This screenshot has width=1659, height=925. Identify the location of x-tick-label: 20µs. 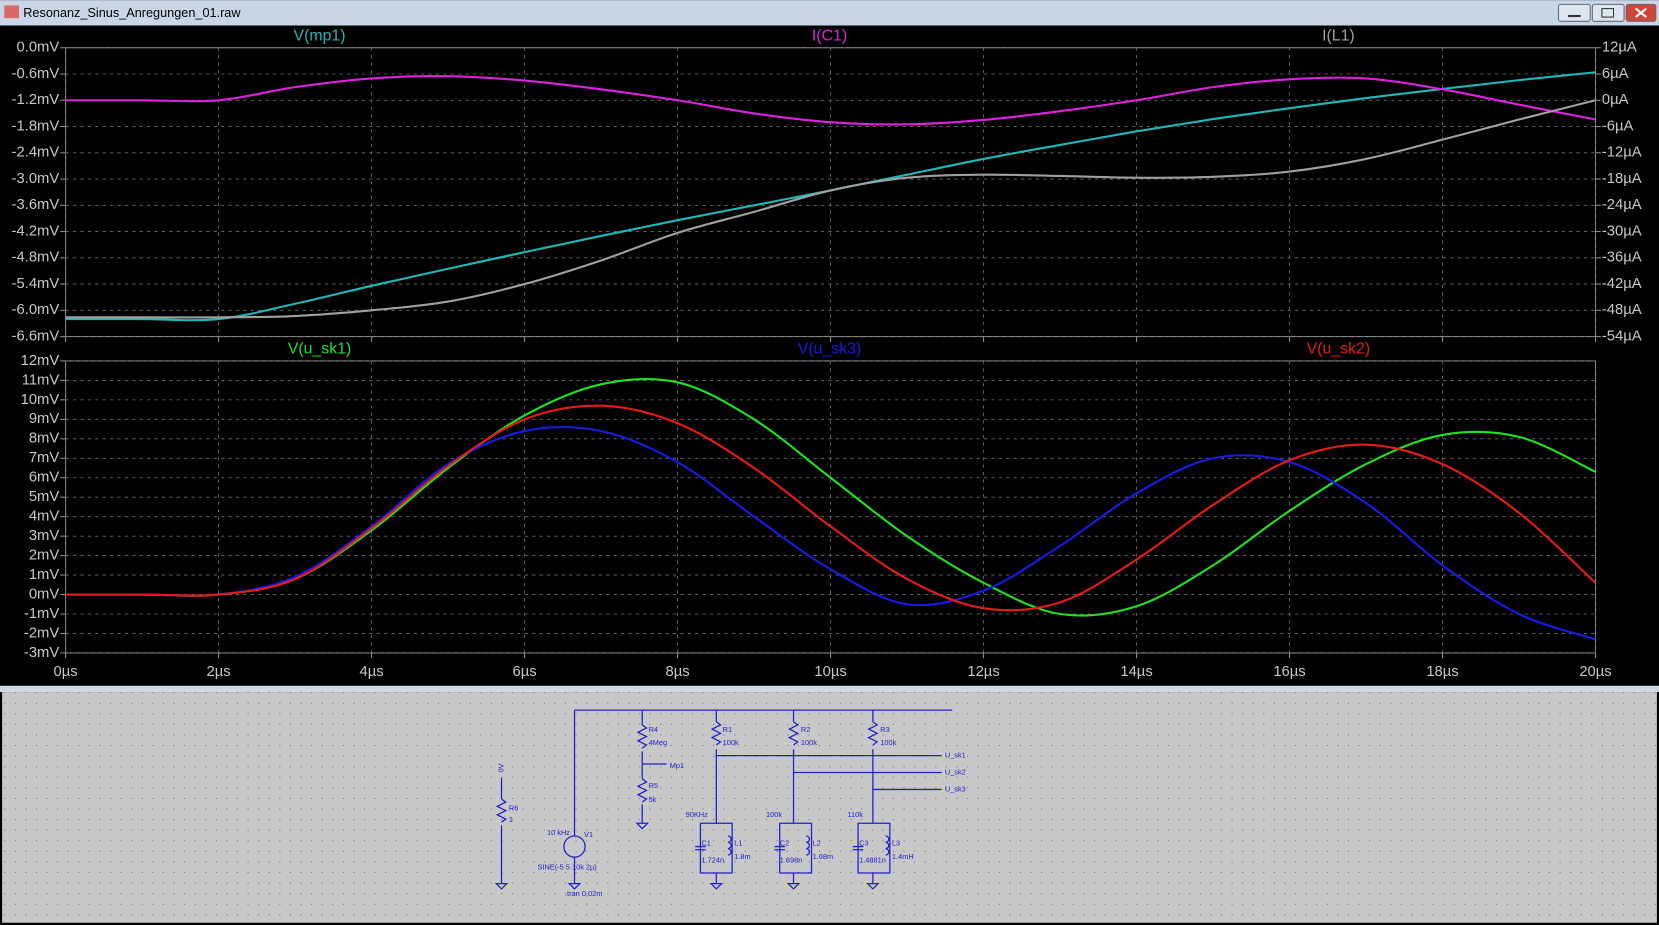
(1595, 672).